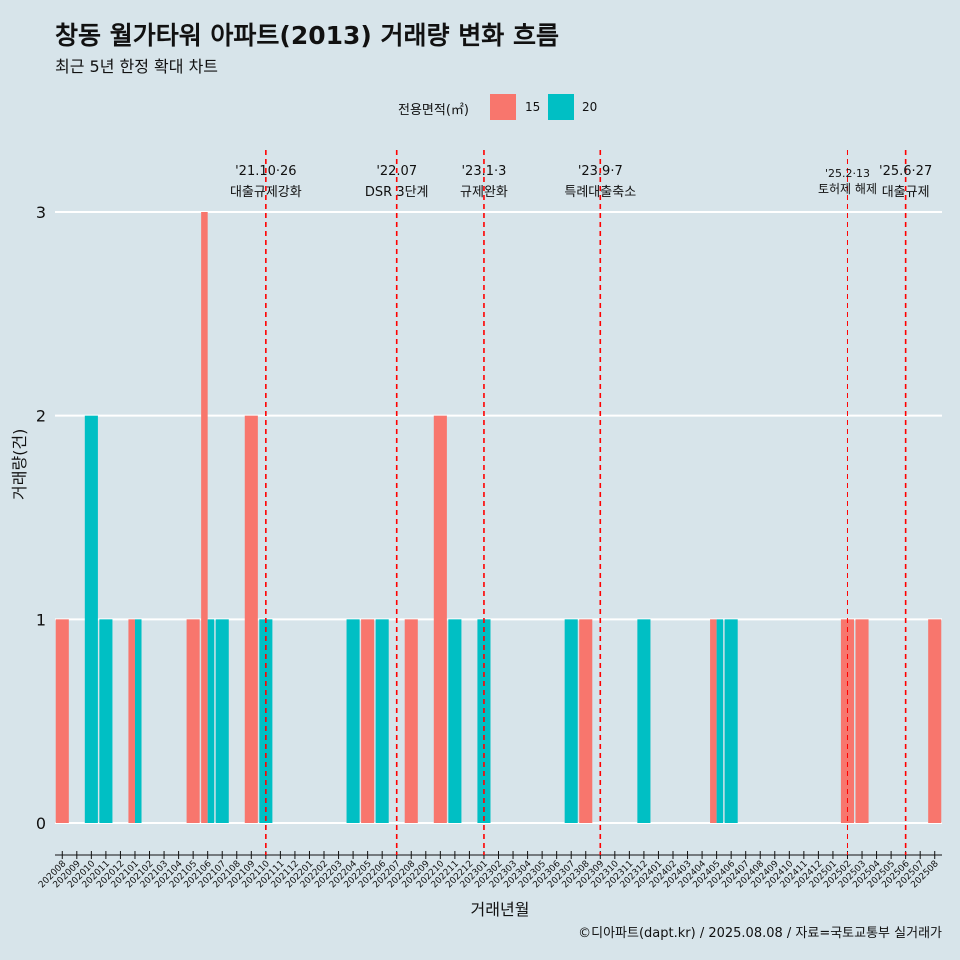 The width and height of the screenshot is (960, 960). What do you see at coordinates (266, 192) in the screenshot?
I see `event-name-label: 대출규제강화` at bounding box center [266, 192].